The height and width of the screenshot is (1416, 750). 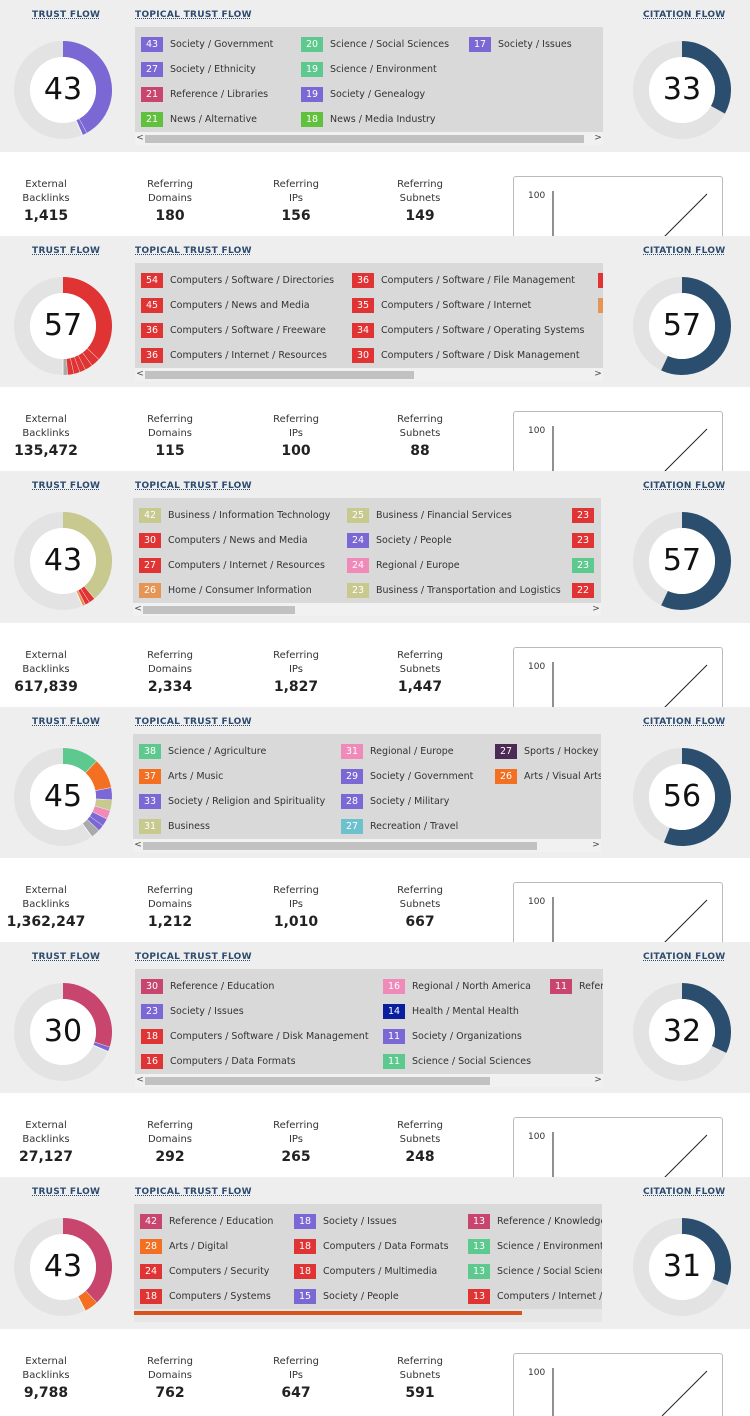 What do you see at coordinates (600, 281) in the screenshot?
I see `topic-item: 3` at bounding box center [600, 281].